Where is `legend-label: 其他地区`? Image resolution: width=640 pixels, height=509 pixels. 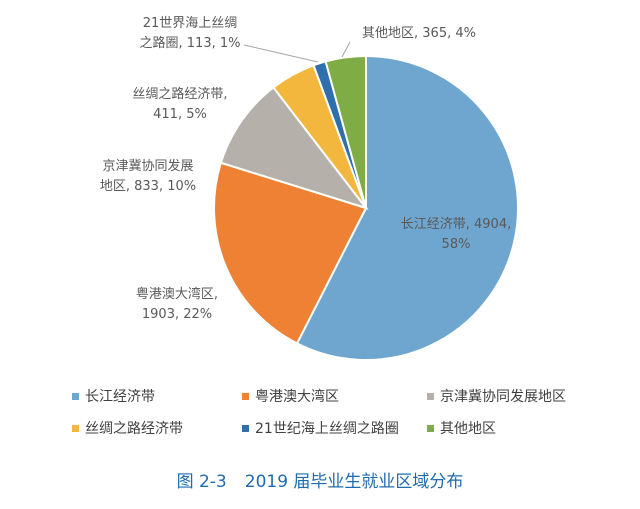
legend-label: 其他地区 is located at coordinates (468, 429).